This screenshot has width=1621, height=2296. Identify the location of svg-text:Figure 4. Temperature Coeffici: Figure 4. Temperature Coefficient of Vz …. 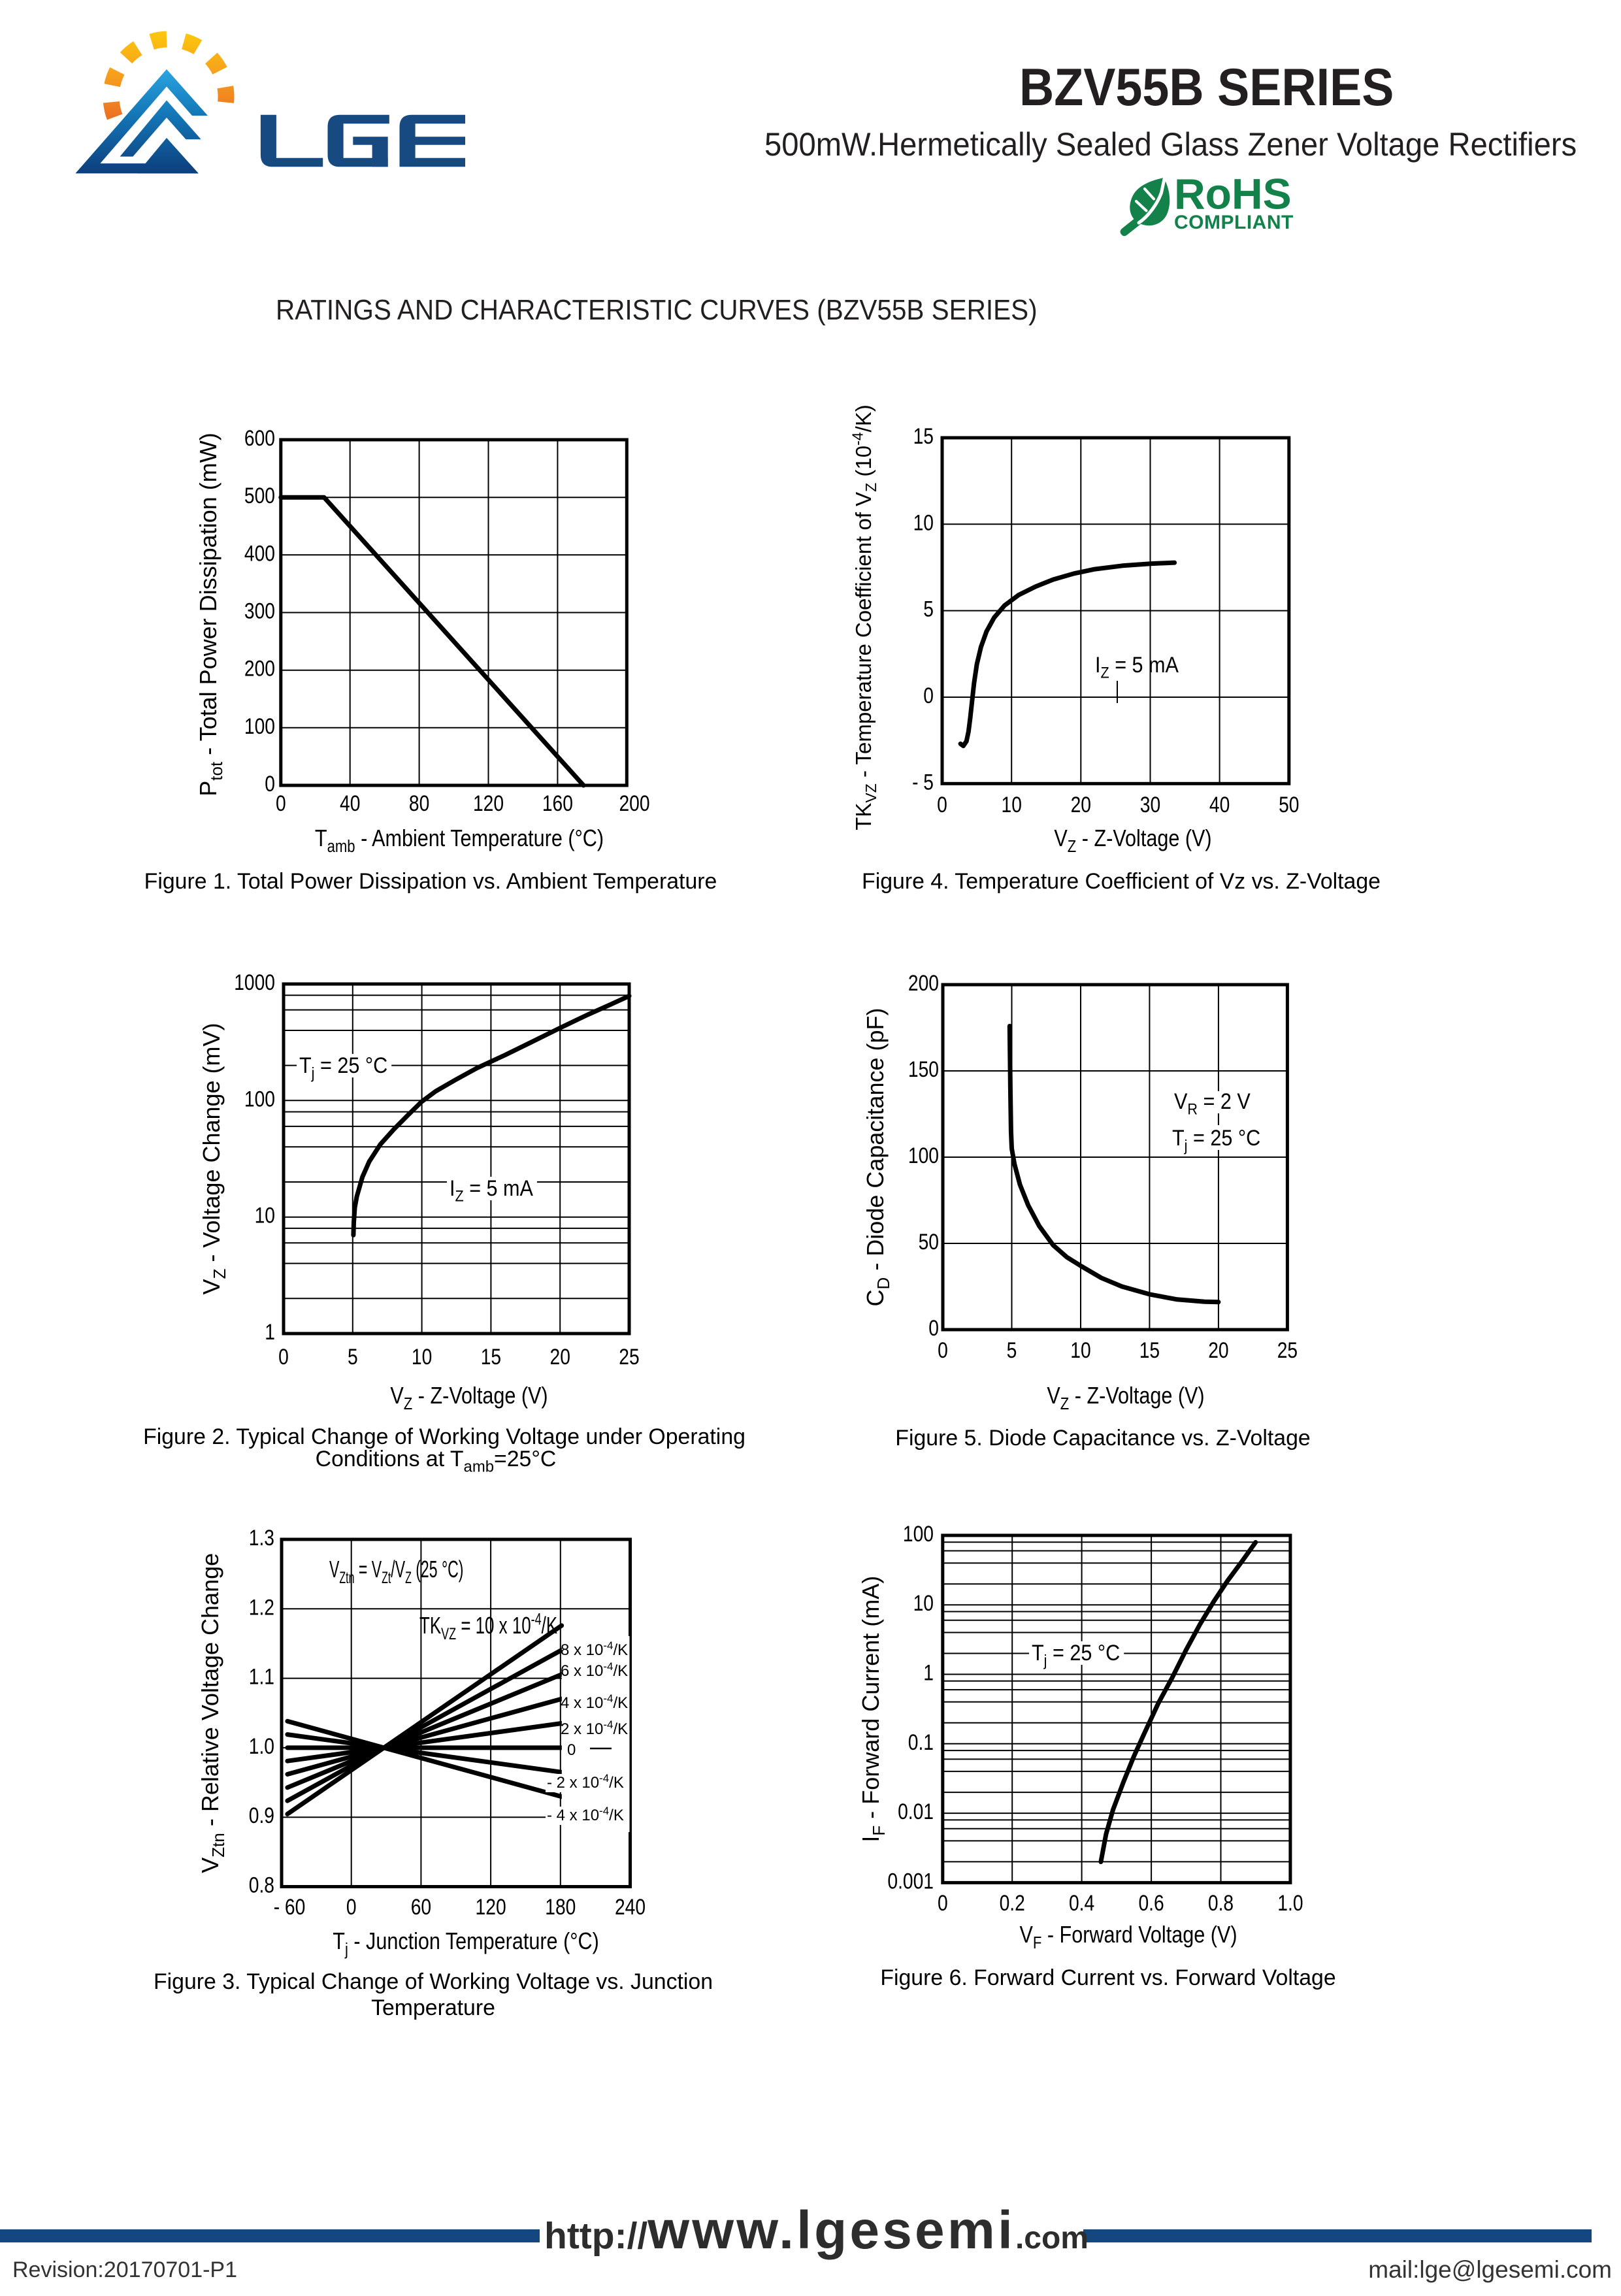
(1121, 881).